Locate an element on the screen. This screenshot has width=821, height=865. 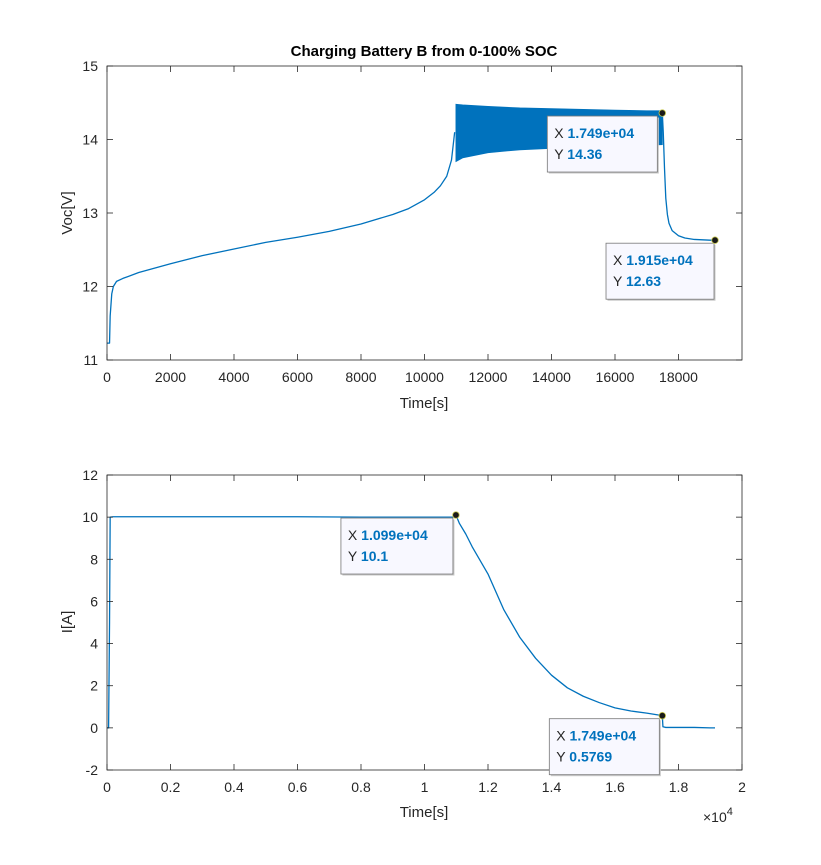
x-tick-label: 8000 is located at coordinates (360, 377).